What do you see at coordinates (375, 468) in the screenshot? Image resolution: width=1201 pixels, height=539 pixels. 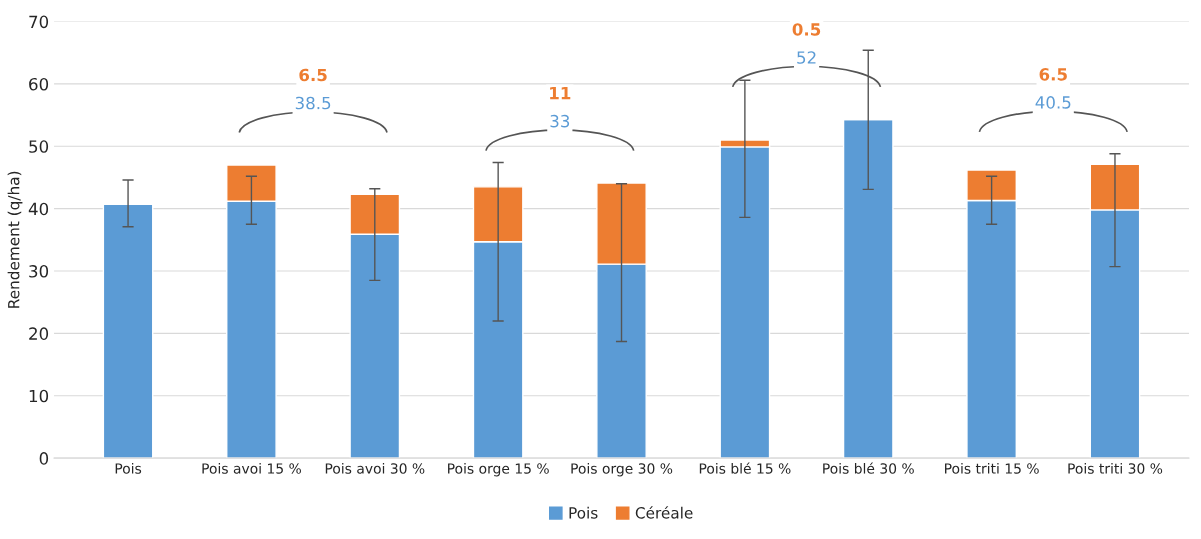 I see `x-tick-label: Pois avoi 30 %` at bounding box center [375, 468].